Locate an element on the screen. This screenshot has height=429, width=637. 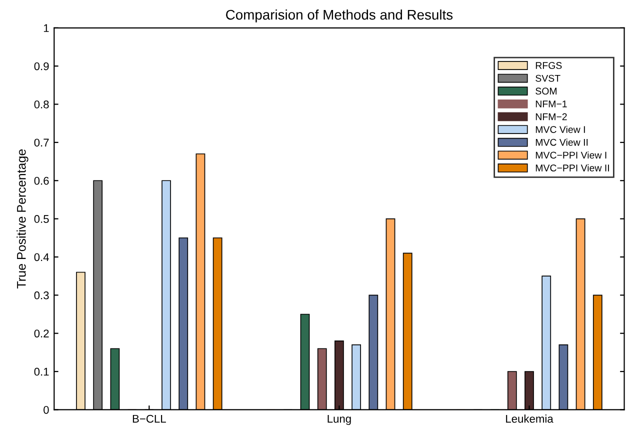
legend-label: MVC−PPI View I is located at coordinates (571, 155).